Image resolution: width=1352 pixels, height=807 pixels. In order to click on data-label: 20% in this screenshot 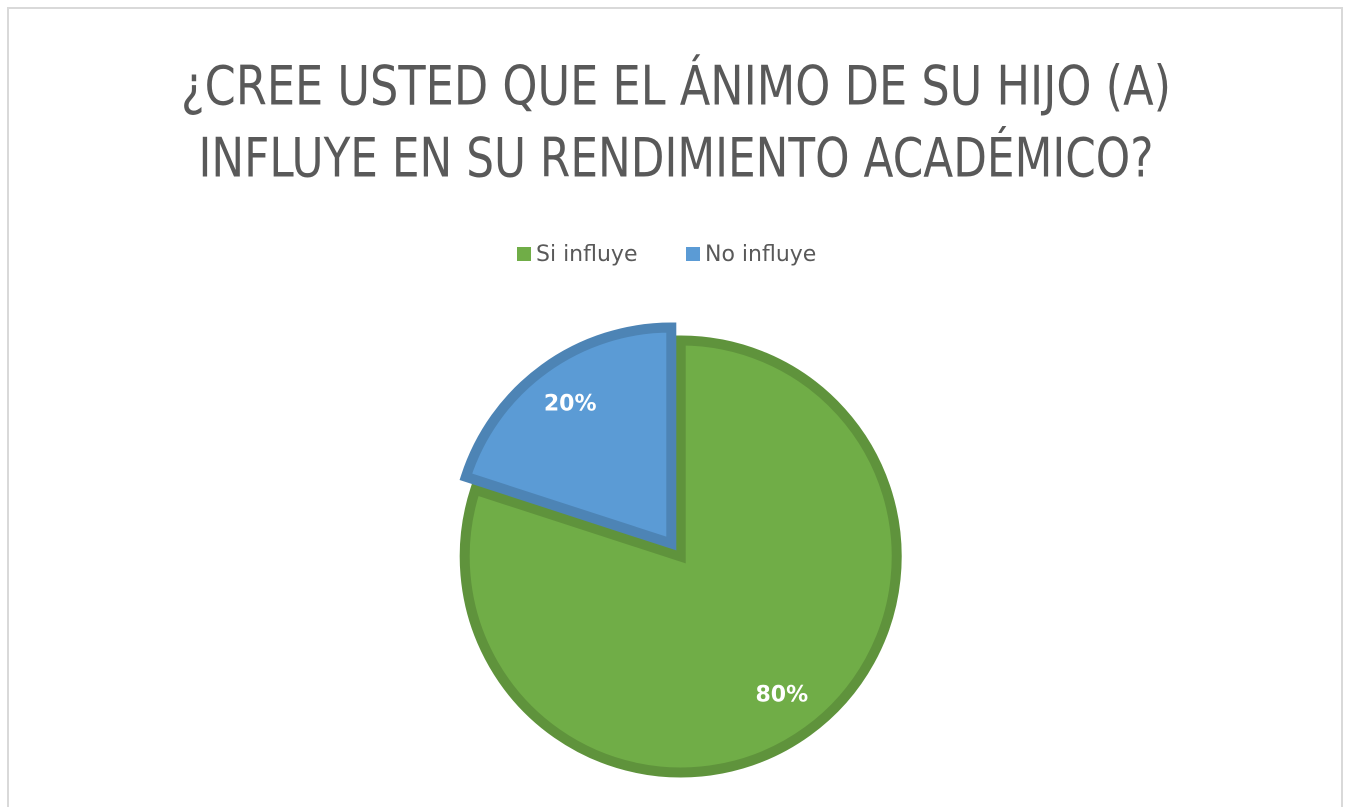, I will do `click(570, 403)`.